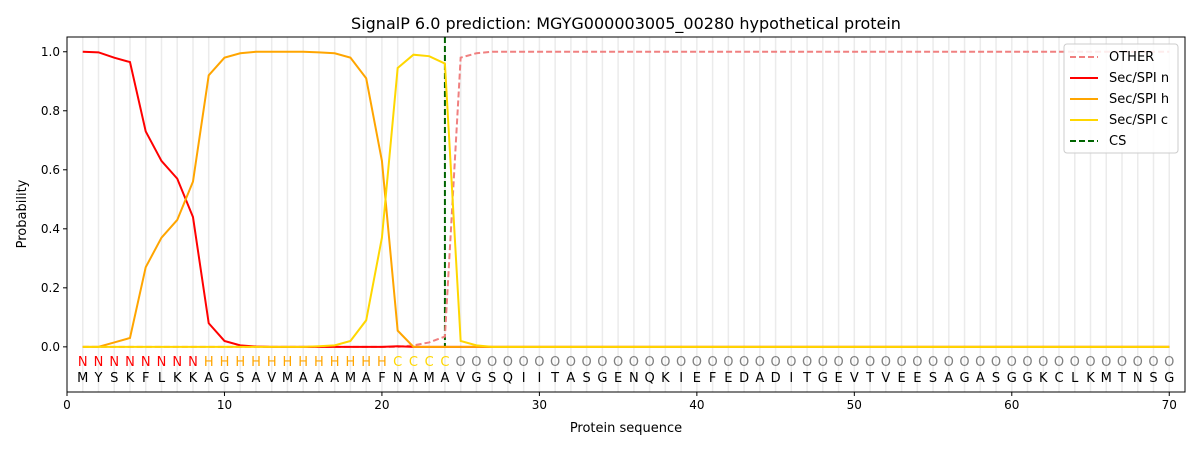 This screenshot has height=450, width=1200. What do you see at coordinates (1117, 141) in the screenshot?
I see `legend-entry: CS` at bounding box center [1117, 141].